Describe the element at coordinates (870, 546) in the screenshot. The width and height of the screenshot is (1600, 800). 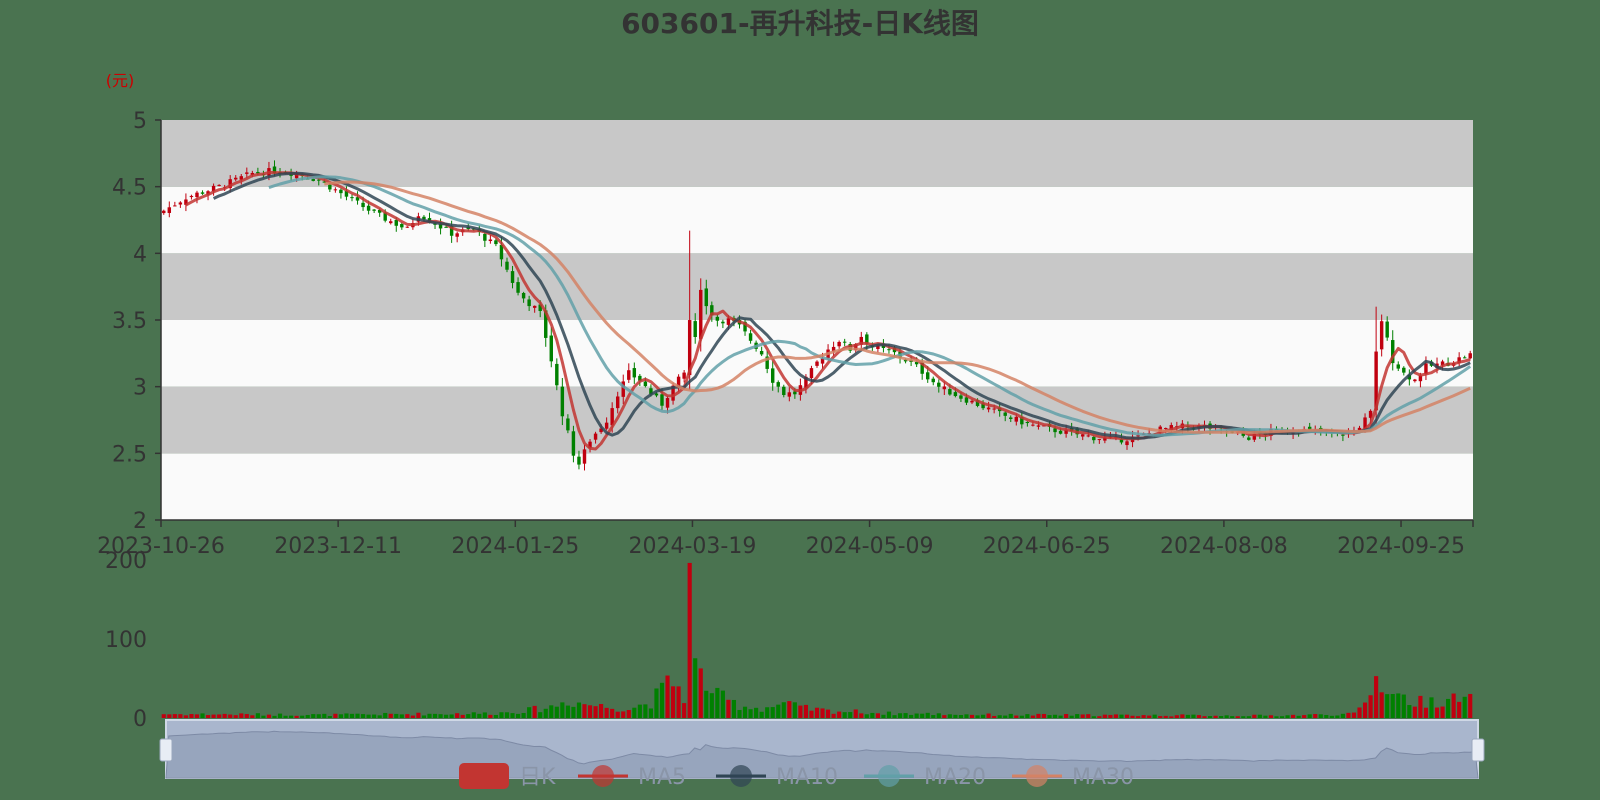
I see `date-tick-label: 2024-05-09` at that location.